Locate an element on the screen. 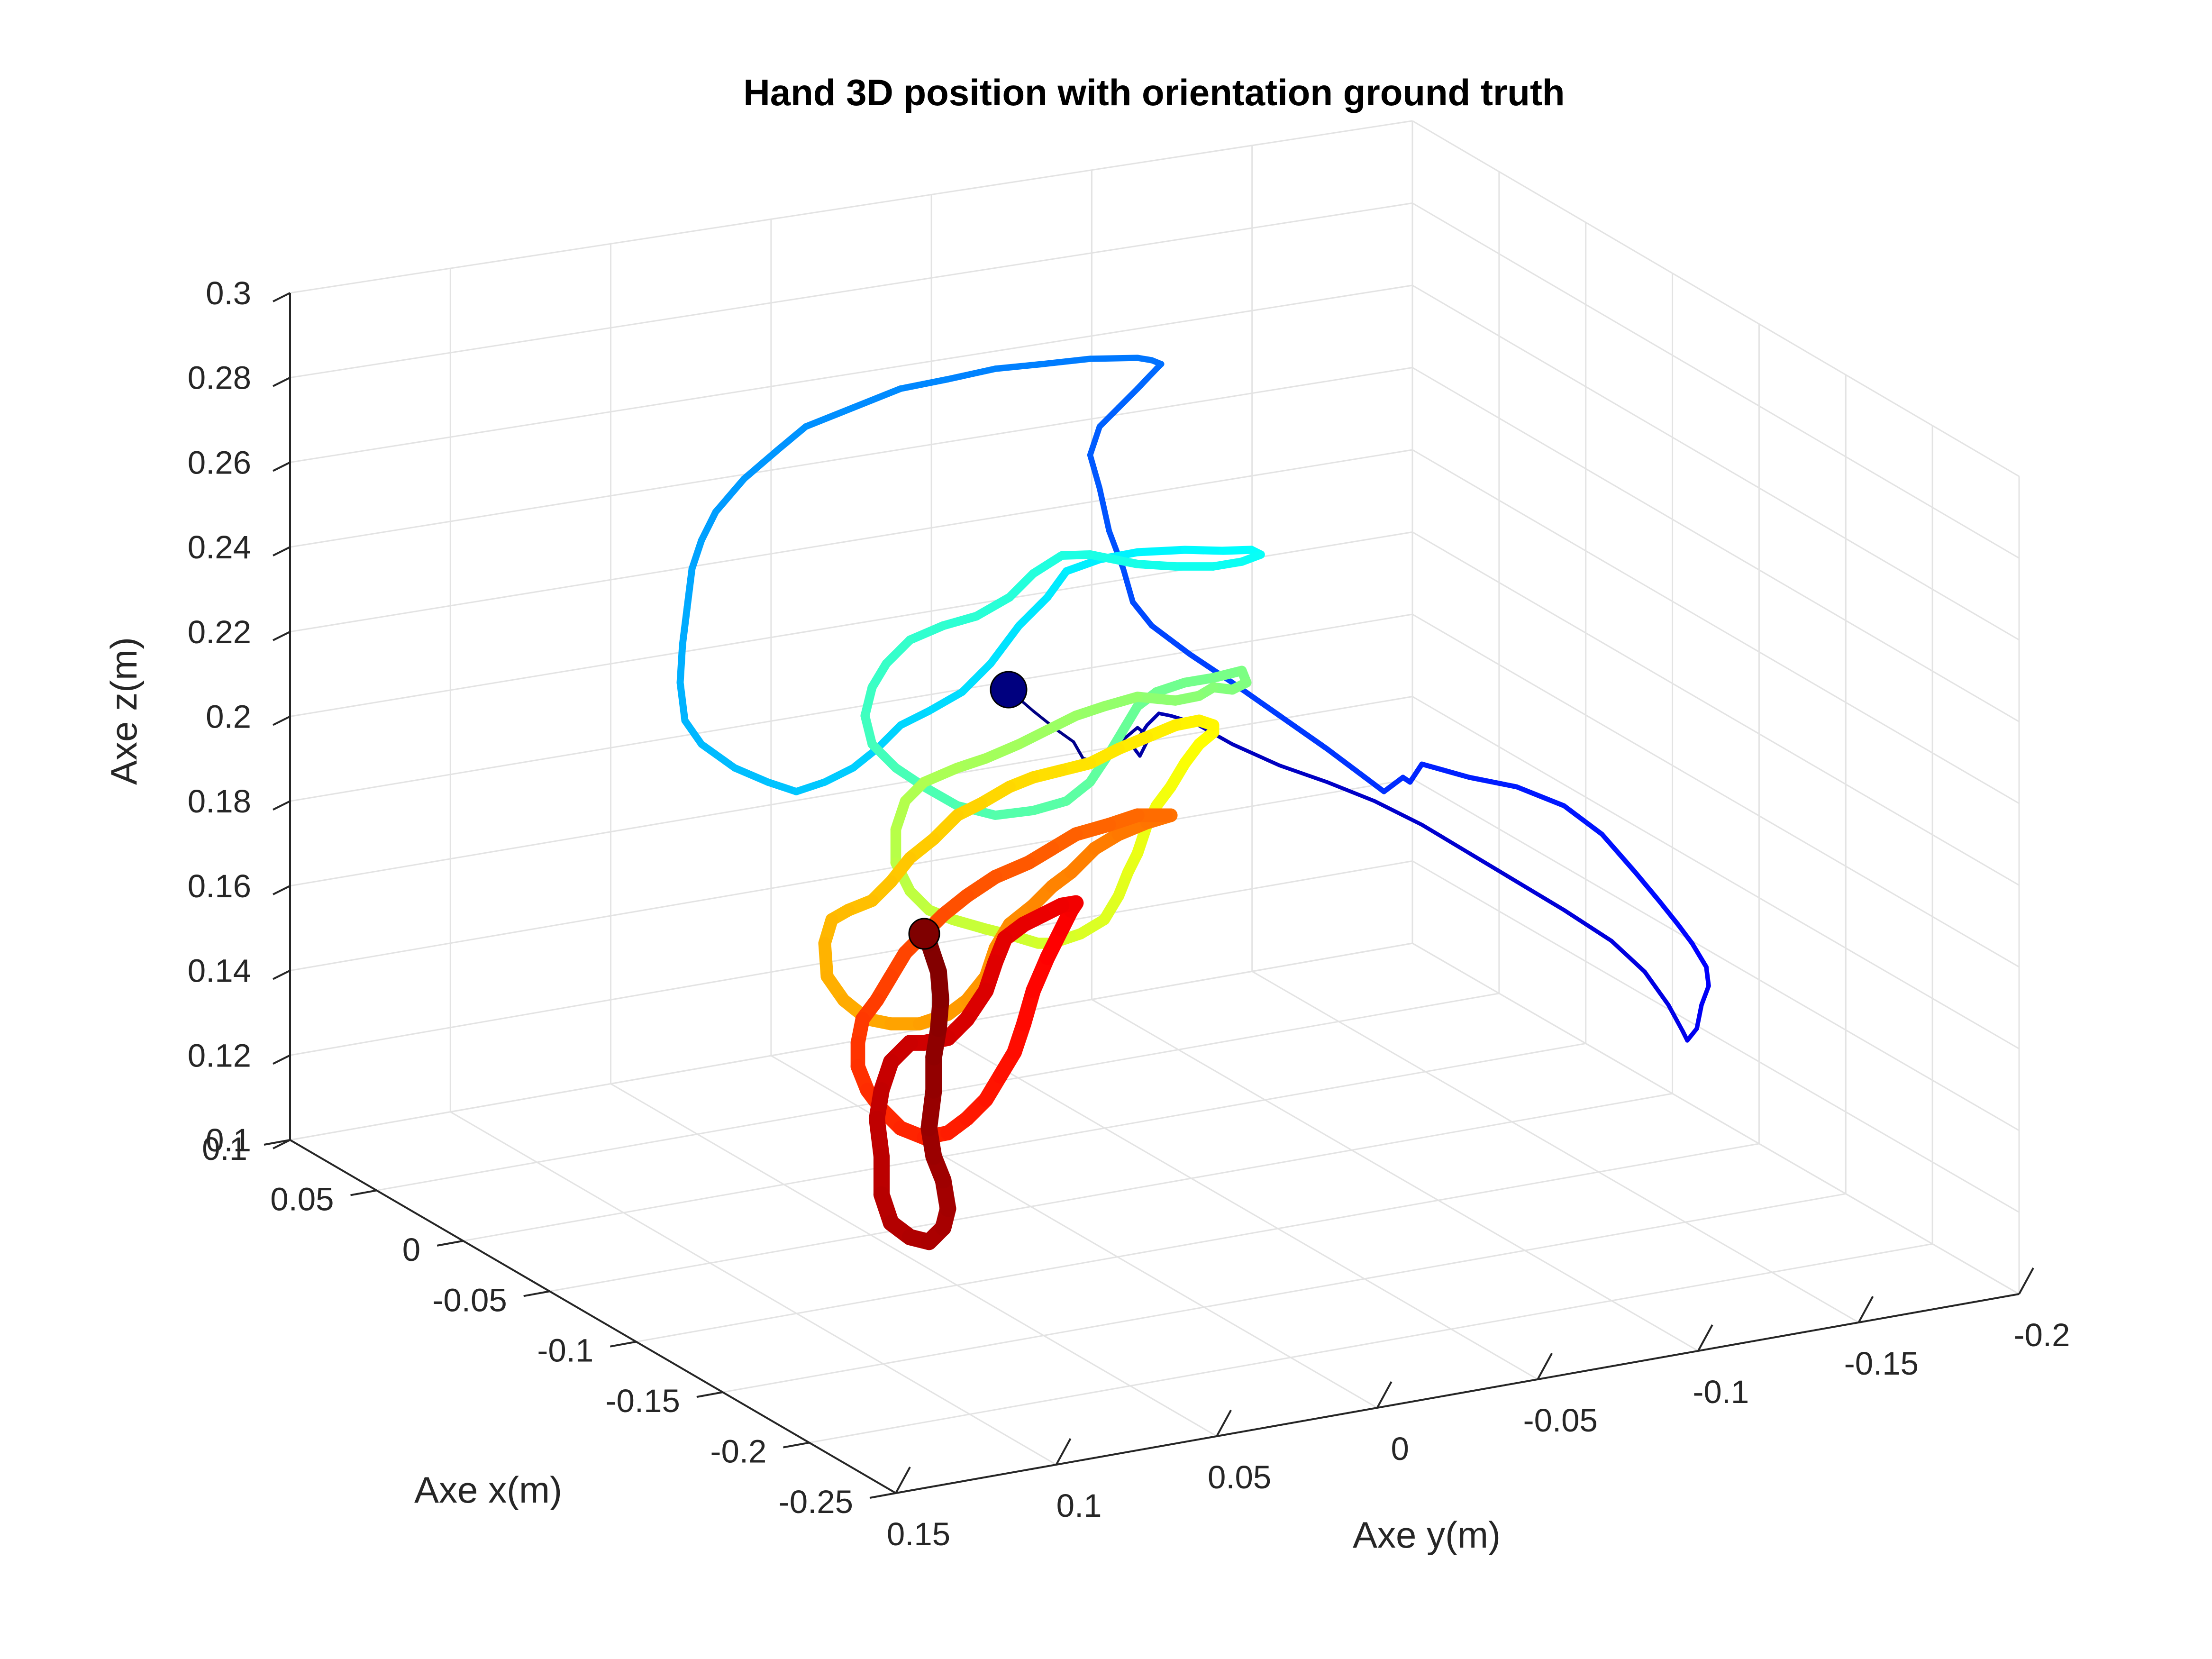 This screenshot has height=1659, width=2212. y-tick-label: -0.05 is located at coordinates (1560, 1420).